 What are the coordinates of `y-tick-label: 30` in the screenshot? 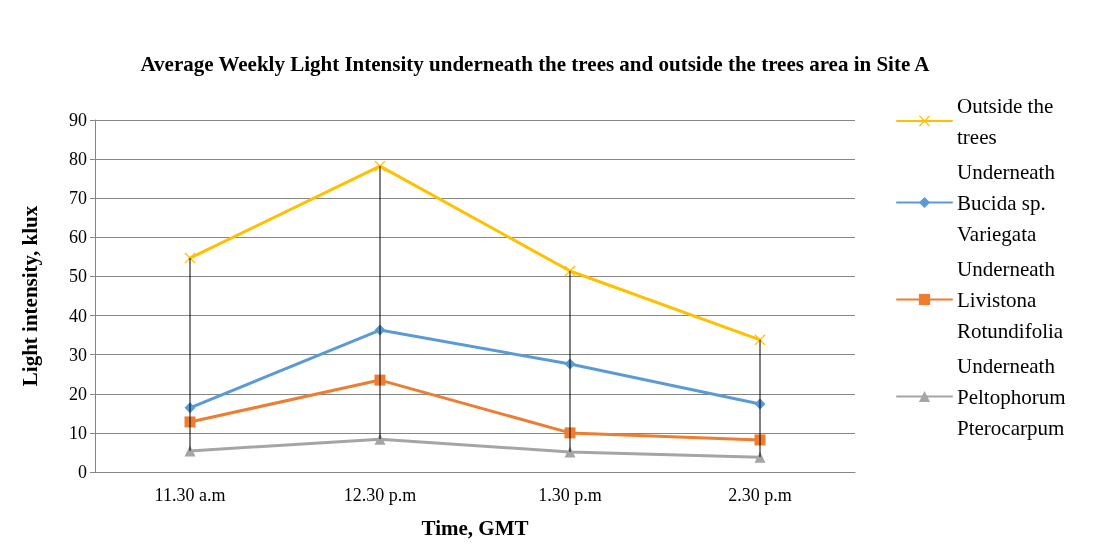 It's located at (78, 354).